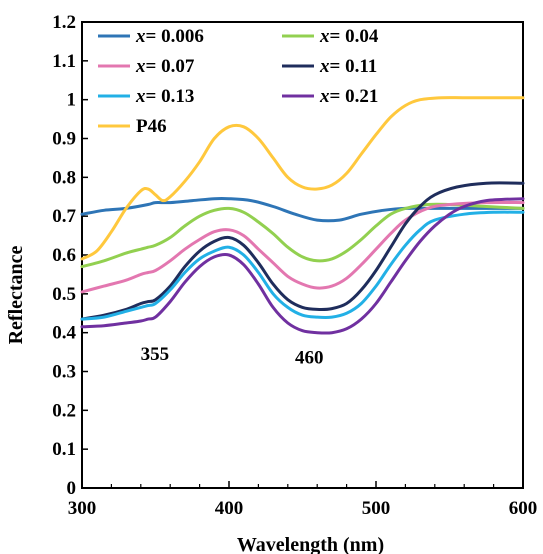  I want to click on x-tick-label: 400, so click(229, 508).